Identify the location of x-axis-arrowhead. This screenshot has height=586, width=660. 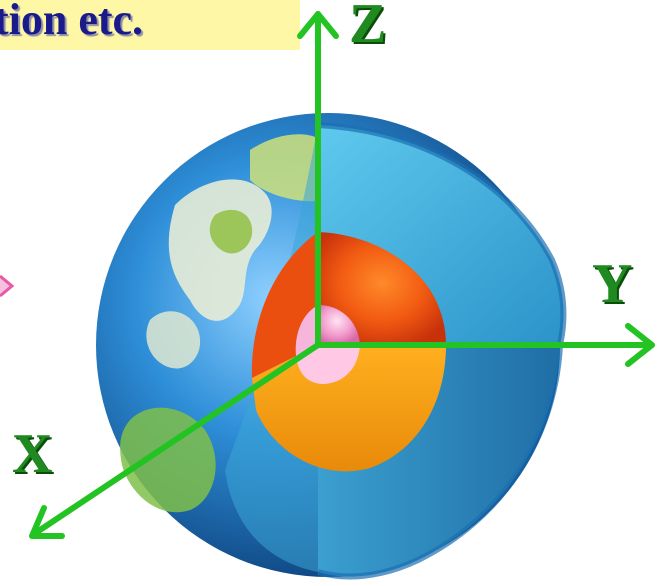
(47, 522).